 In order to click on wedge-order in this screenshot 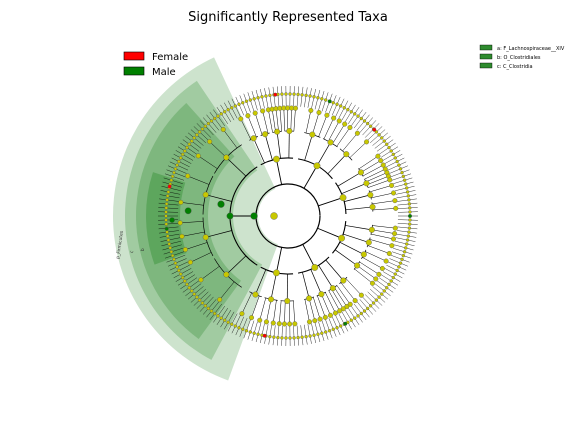, I will do `click(188, 221)`.